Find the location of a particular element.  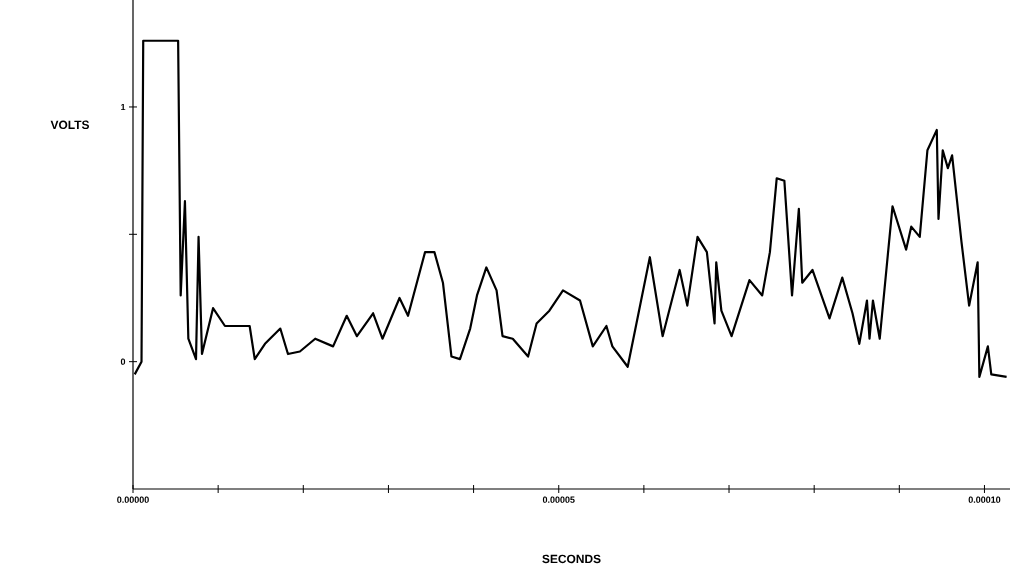

y-tick-label: 1 is located at coordinates (123, 107).